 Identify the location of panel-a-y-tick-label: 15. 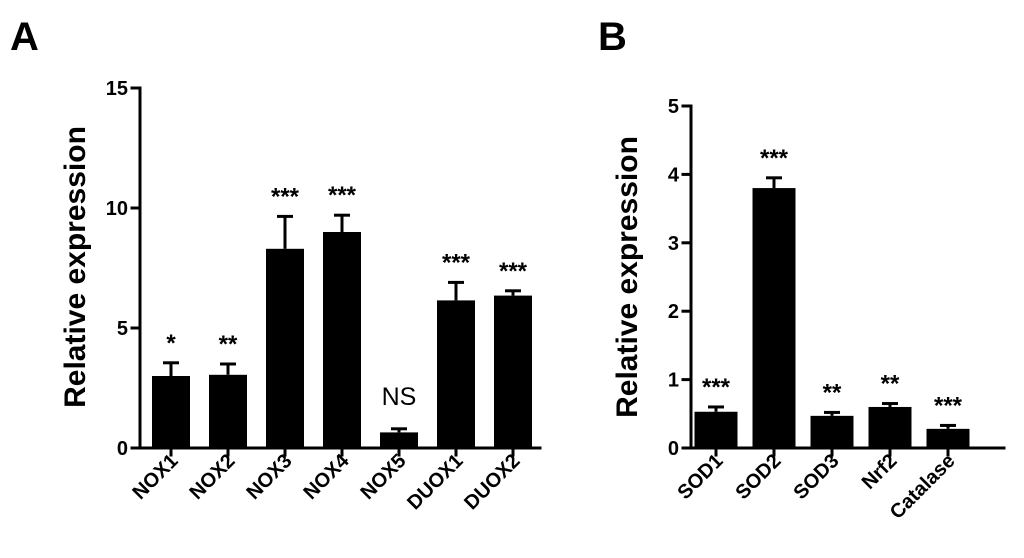
(117, 89).